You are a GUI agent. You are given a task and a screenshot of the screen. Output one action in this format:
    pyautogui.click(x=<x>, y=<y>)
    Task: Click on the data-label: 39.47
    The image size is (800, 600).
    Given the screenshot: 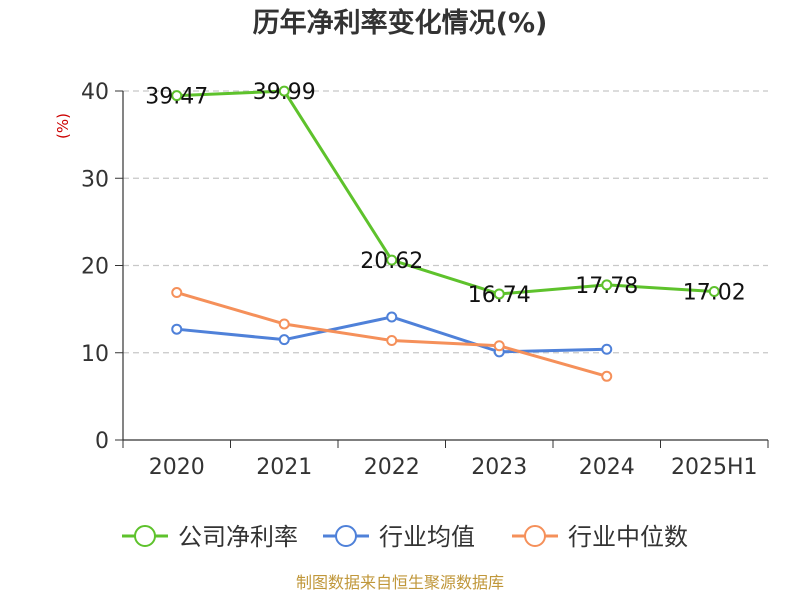 What is the action you would take?
    pyautogui.click(x=176, y=97)
    